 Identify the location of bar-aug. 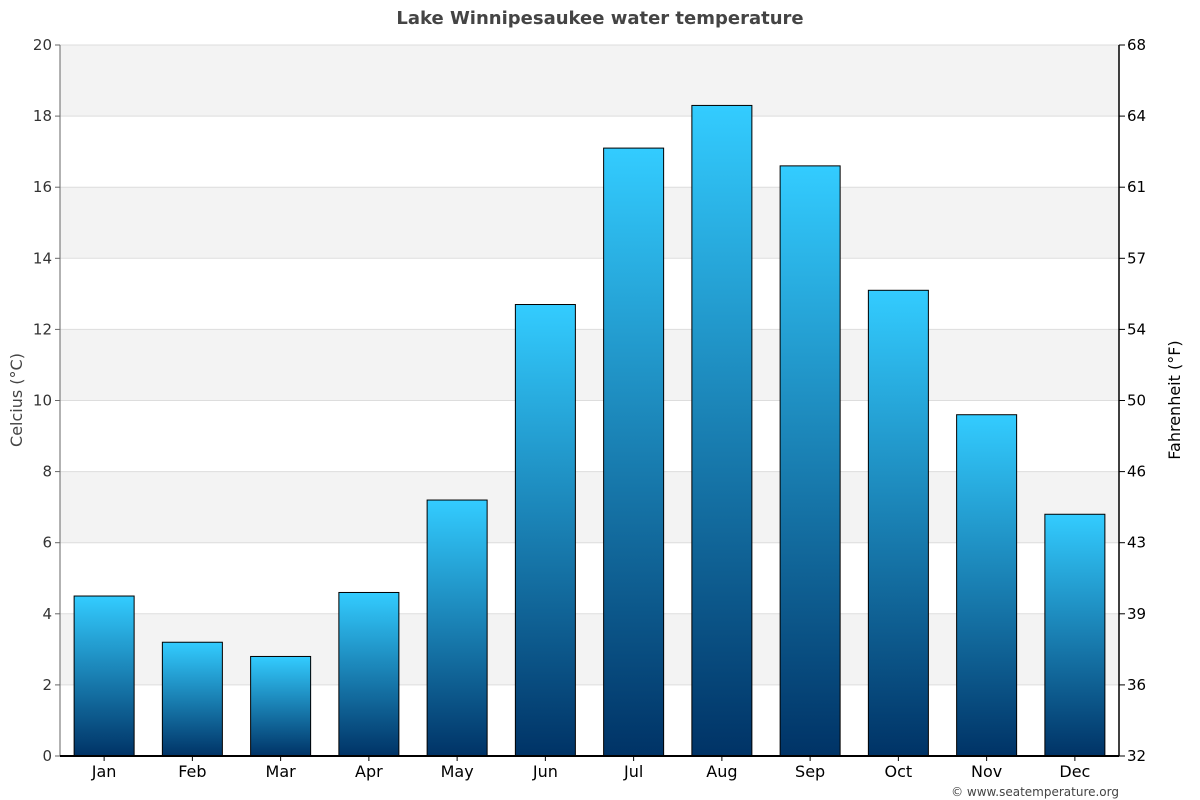
(722, 430).